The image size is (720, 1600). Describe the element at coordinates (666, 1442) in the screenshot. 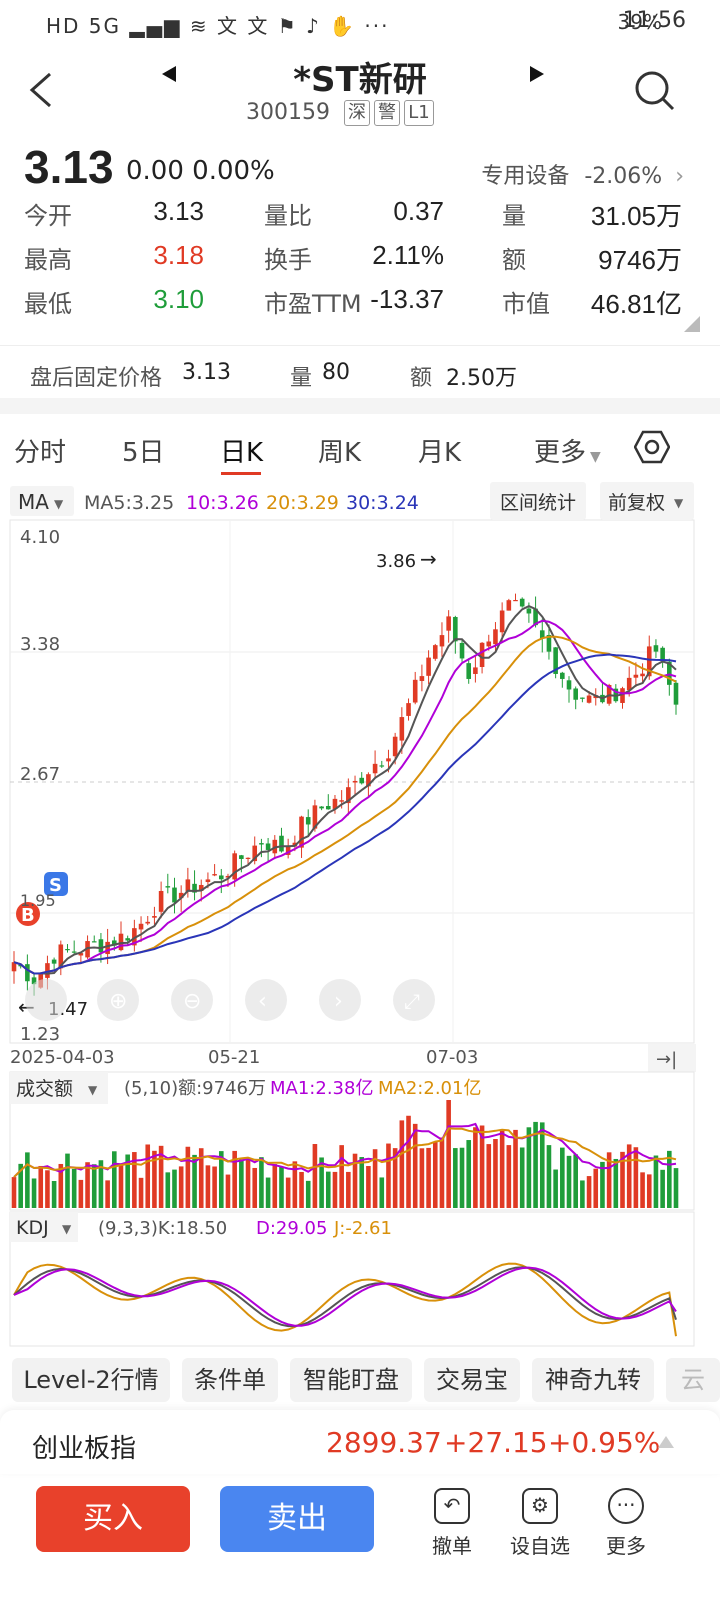

I see `caret-up-icon` at that location.